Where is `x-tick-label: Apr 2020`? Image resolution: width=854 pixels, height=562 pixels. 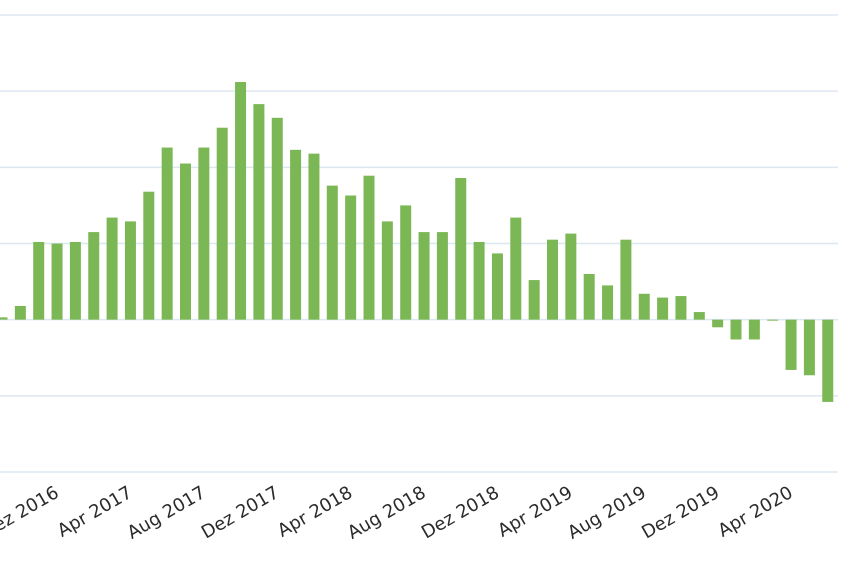
x-tick-label: Apr 2020 is located at coordinates (755, 512).